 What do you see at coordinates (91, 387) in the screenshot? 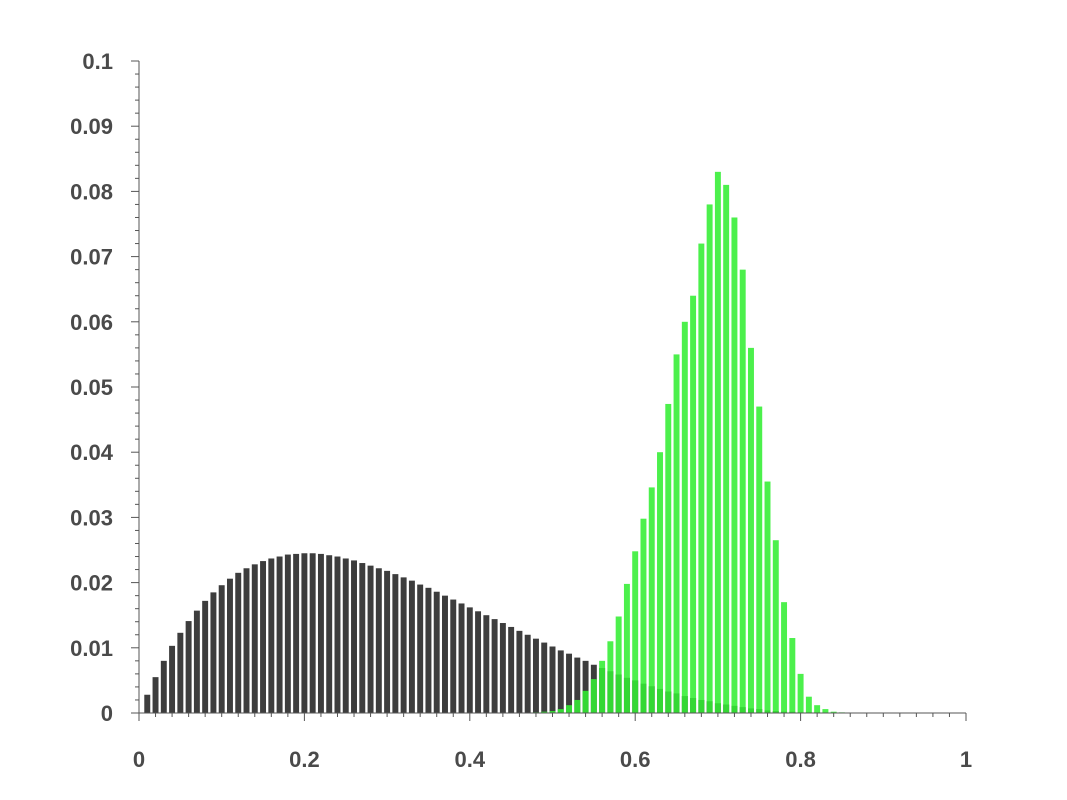
I see `y-tick-label: 0.05` at bounding box center [91, 387].